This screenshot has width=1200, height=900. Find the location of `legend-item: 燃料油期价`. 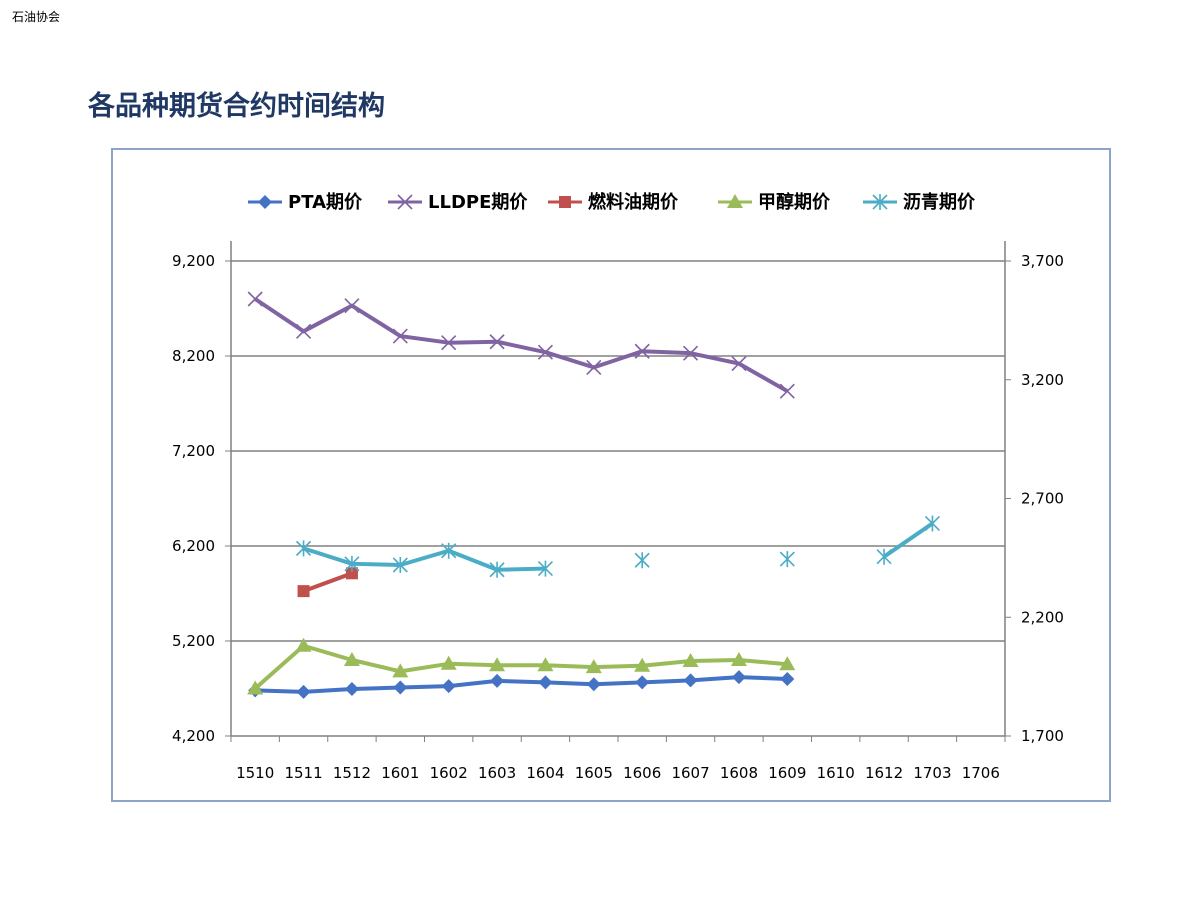

legend-item: 燃料油期价 is located at coordinates (613, 202).